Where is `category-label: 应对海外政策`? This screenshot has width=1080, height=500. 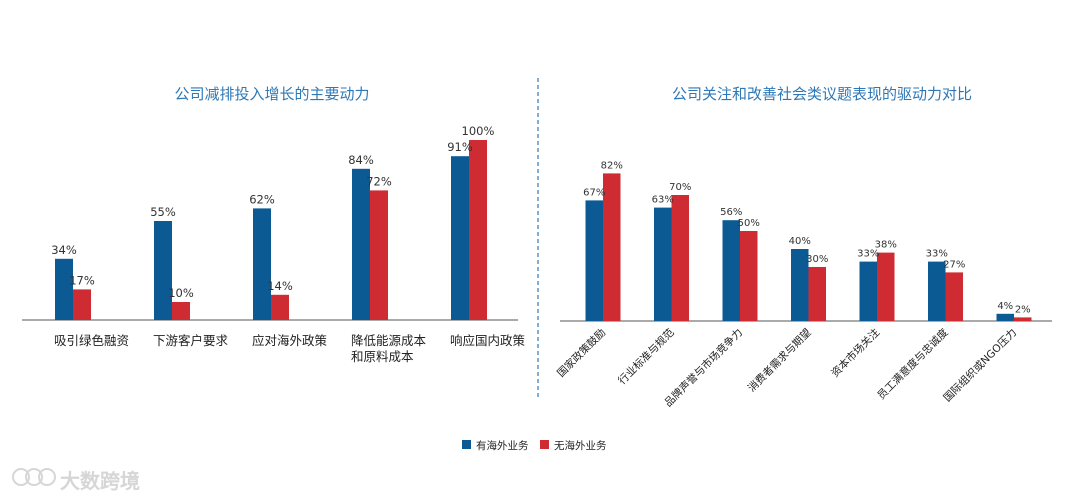 category-label: 应对海外政策 is located at coordinates (290, 340).